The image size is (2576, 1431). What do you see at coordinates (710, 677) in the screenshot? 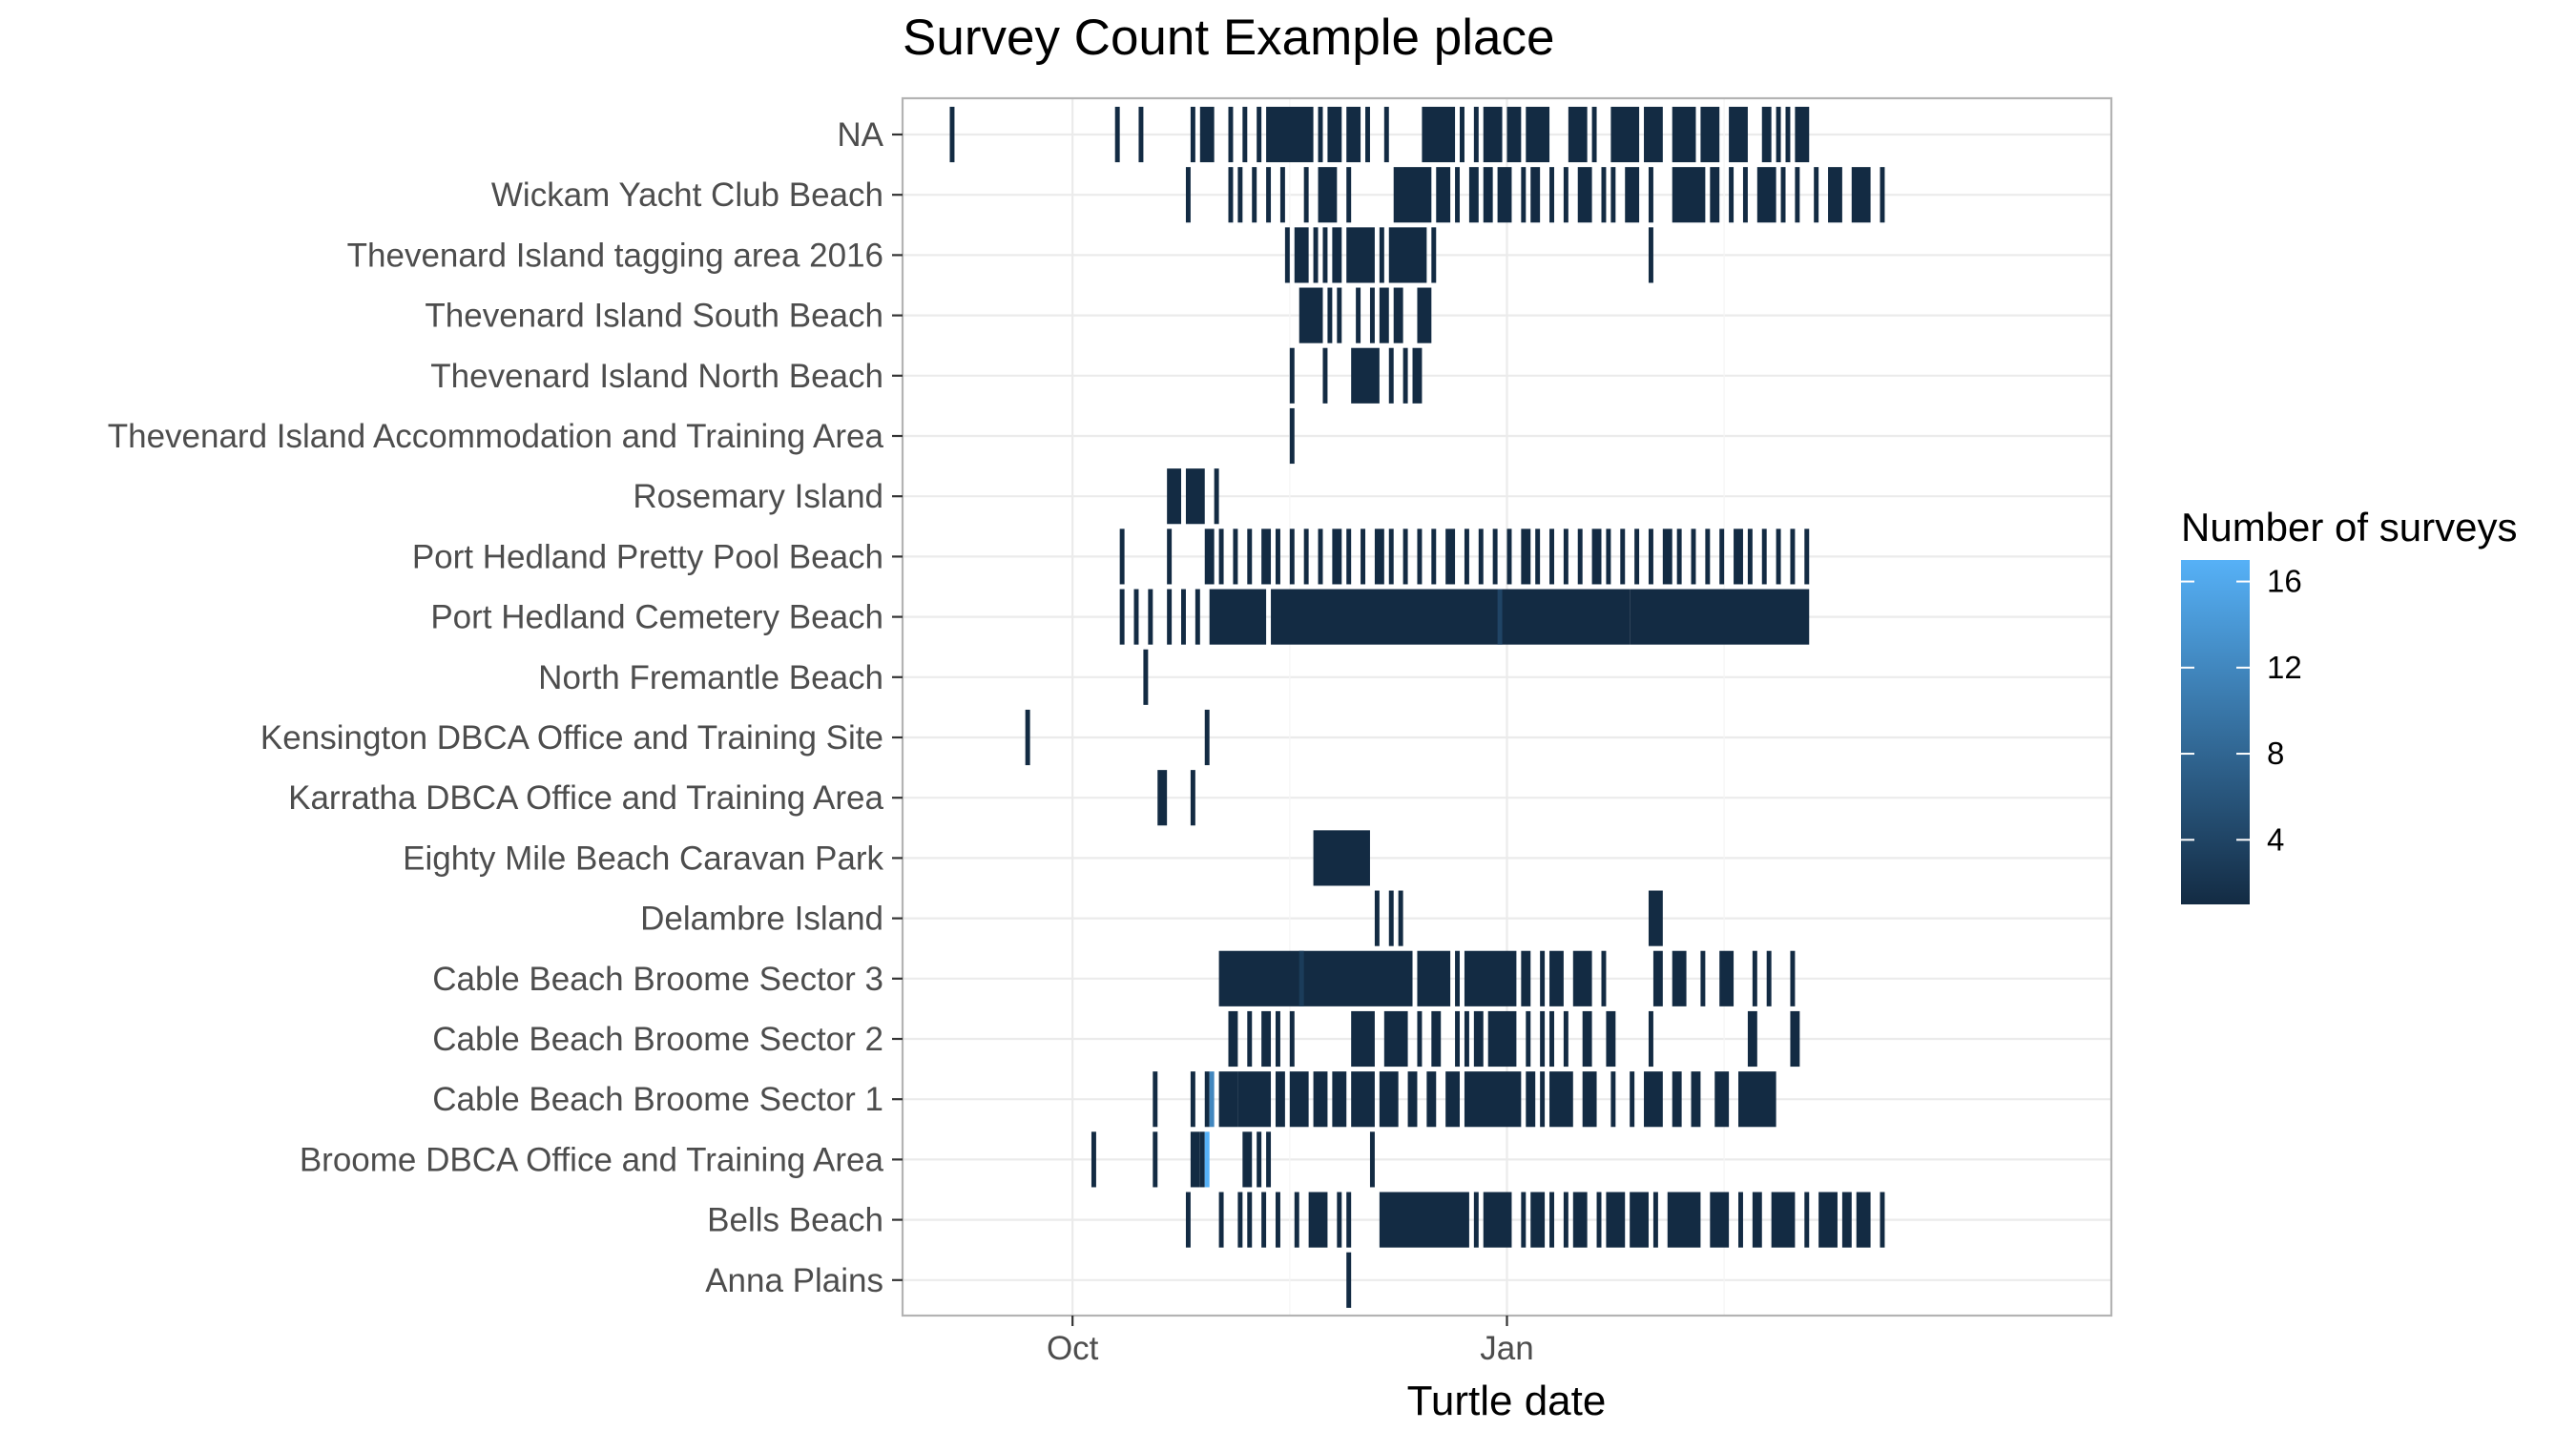
I see `y-tick-label: North Fremantle Beach` at bounding box center [710, 677].